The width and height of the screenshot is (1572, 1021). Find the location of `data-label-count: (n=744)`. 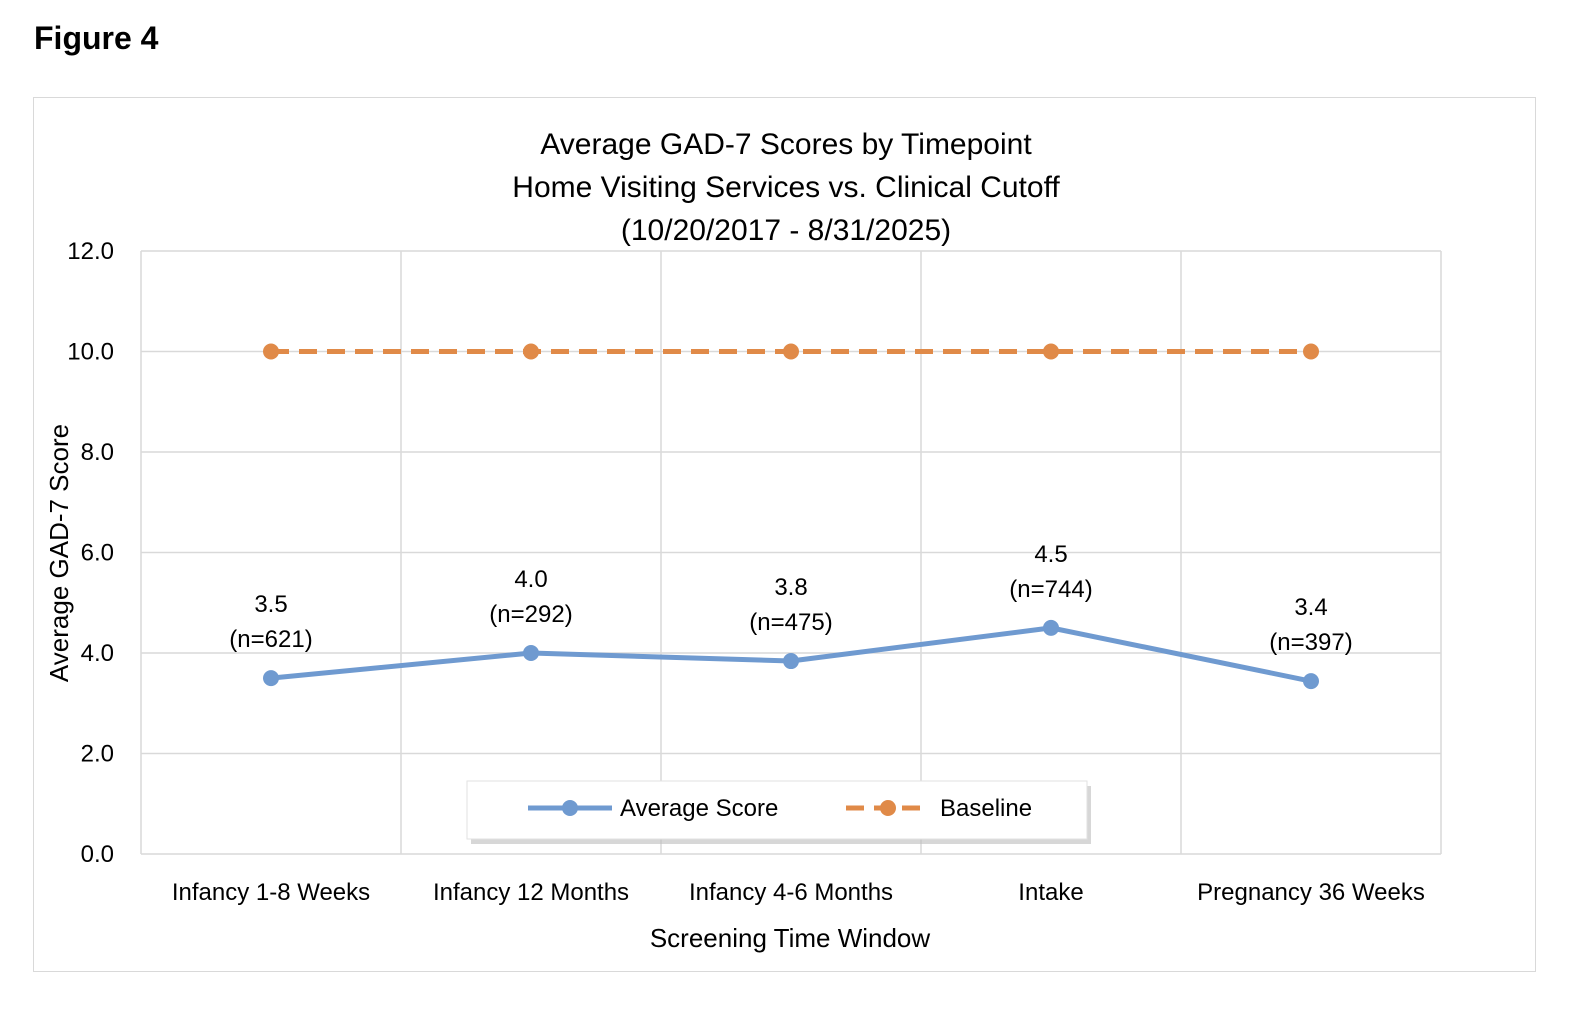

data-label-count: (n=744) is located at coordinates (1050, 589).